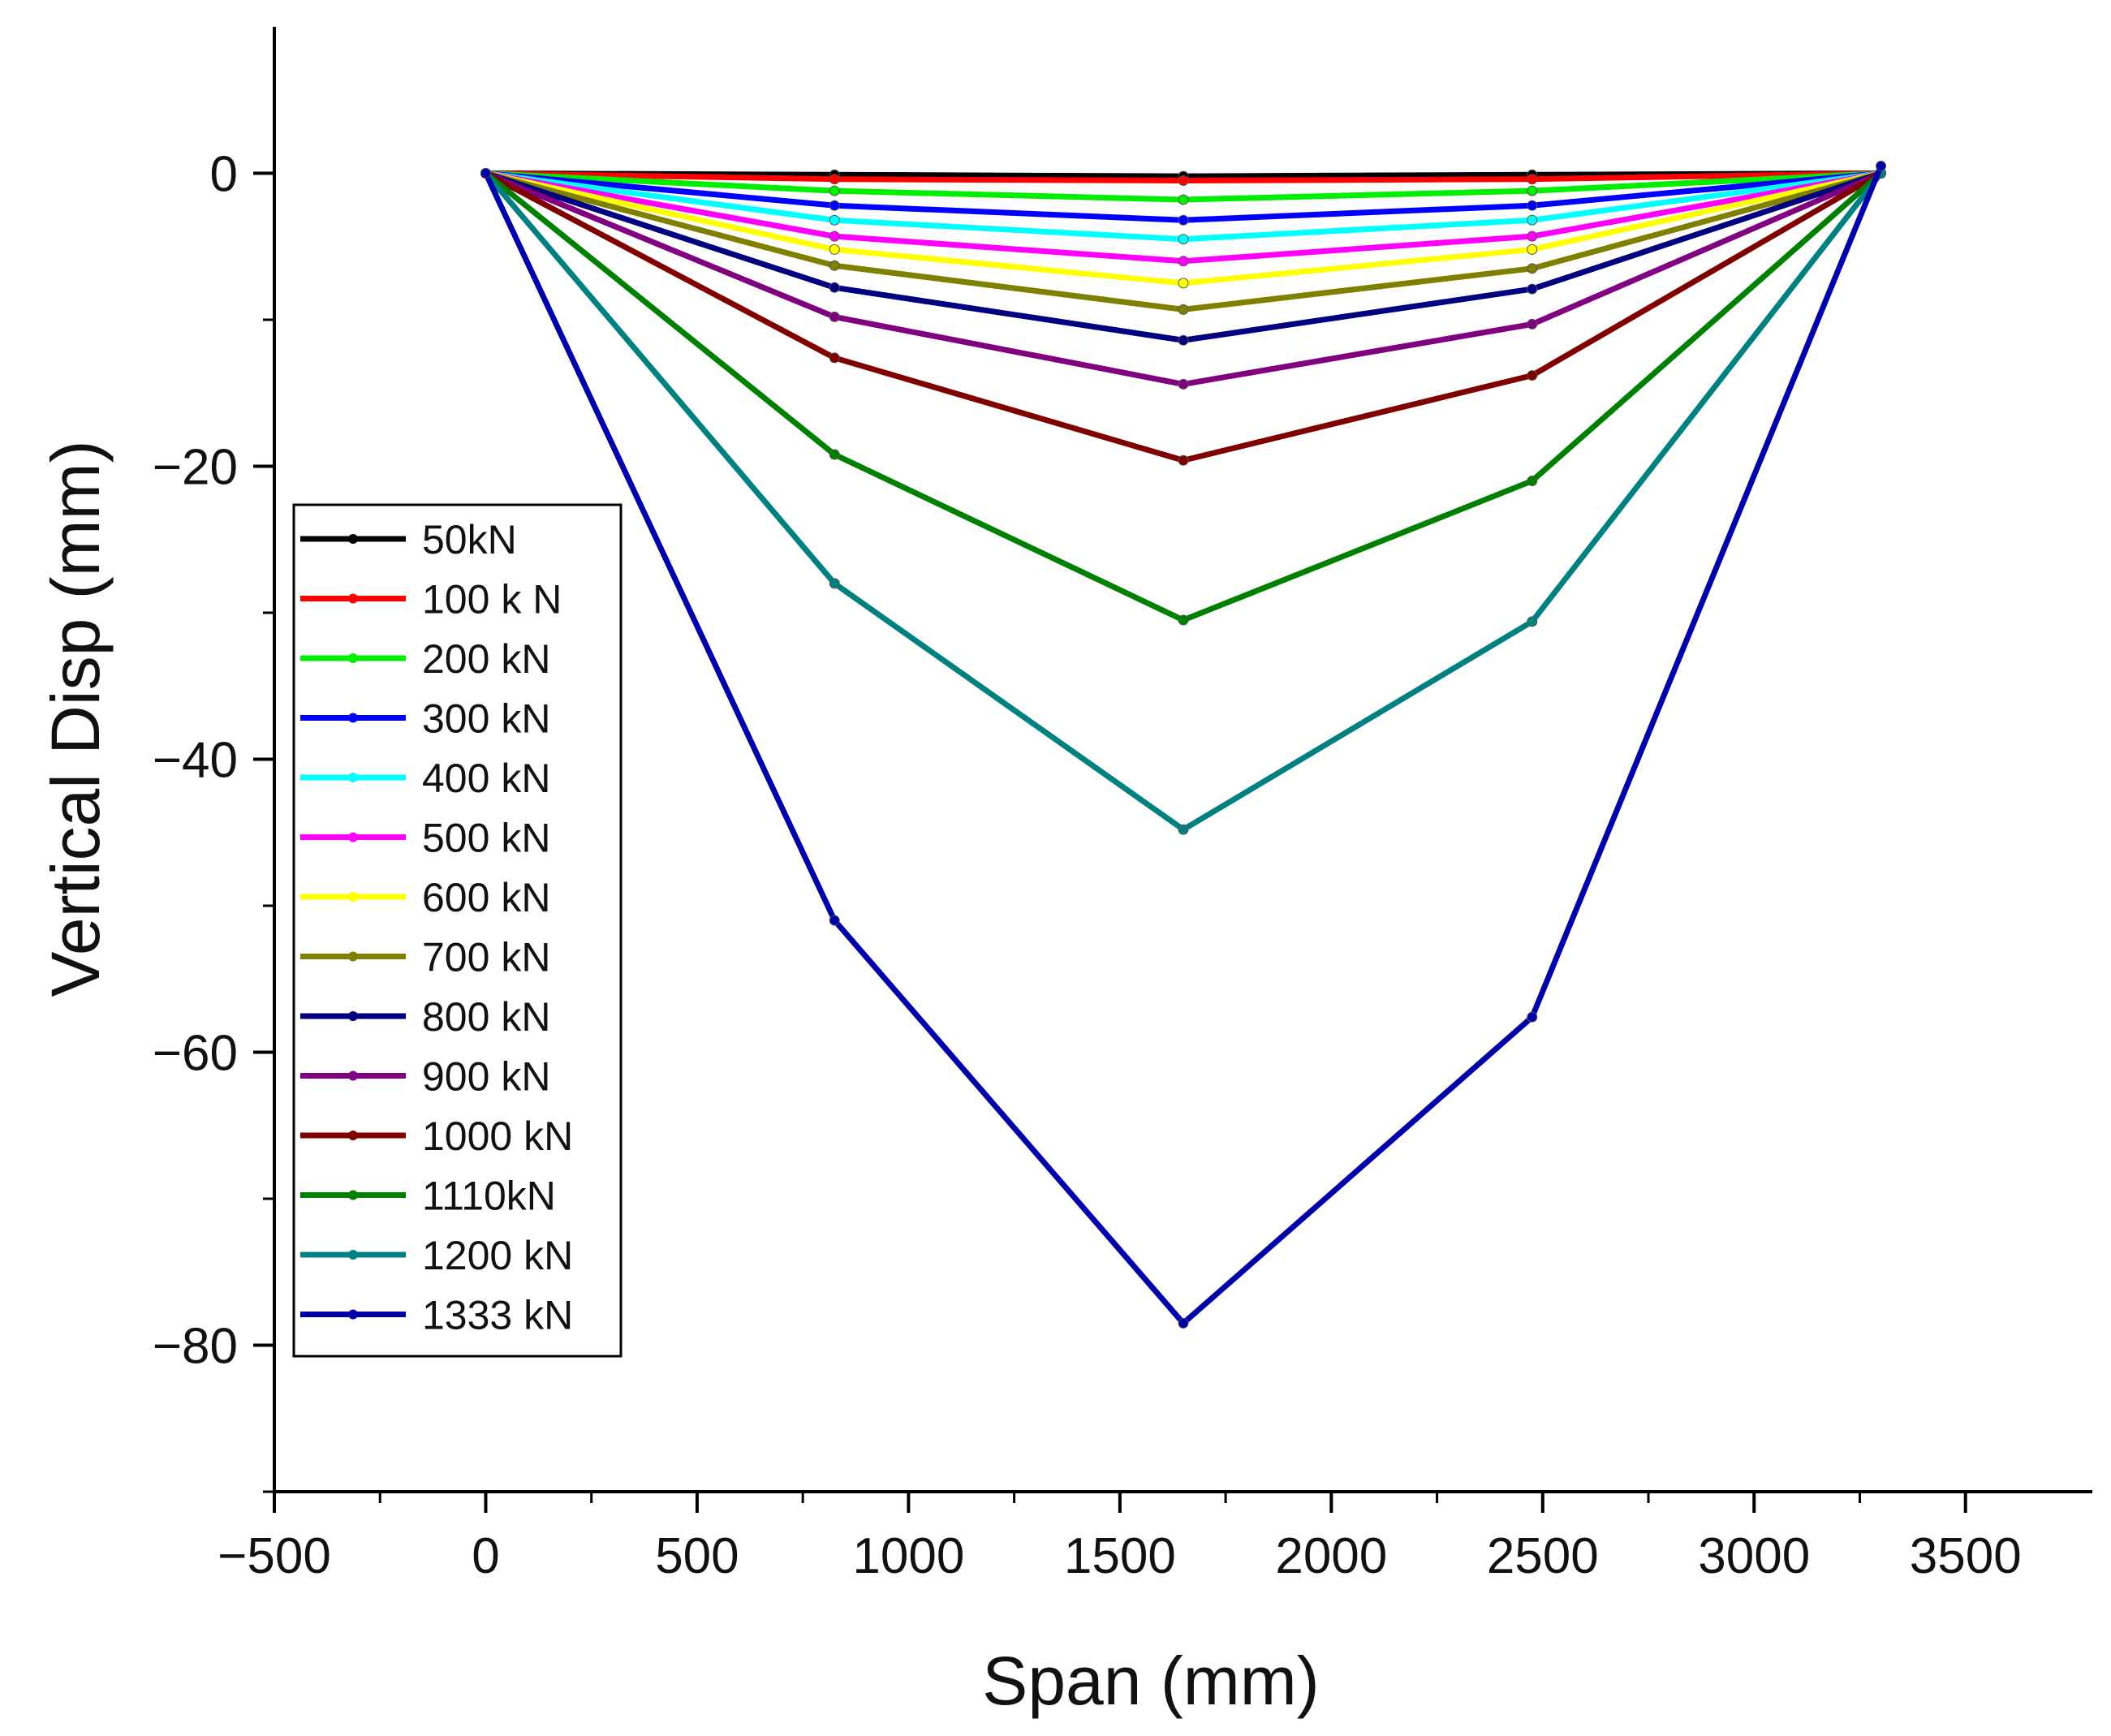 The image size is (2111, 1736). I want to click on x-tick-label: 500, so click(697, 1556).